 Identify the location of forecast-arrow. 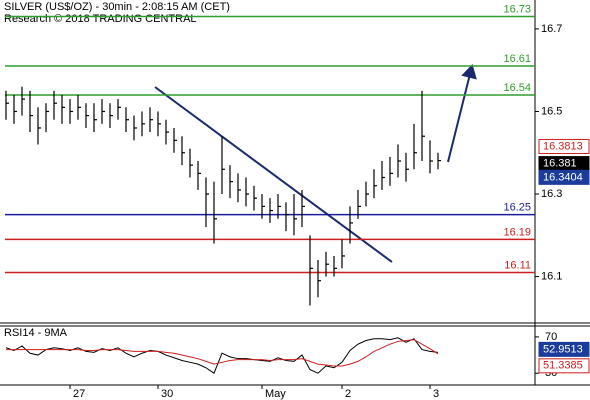
(462, 113).